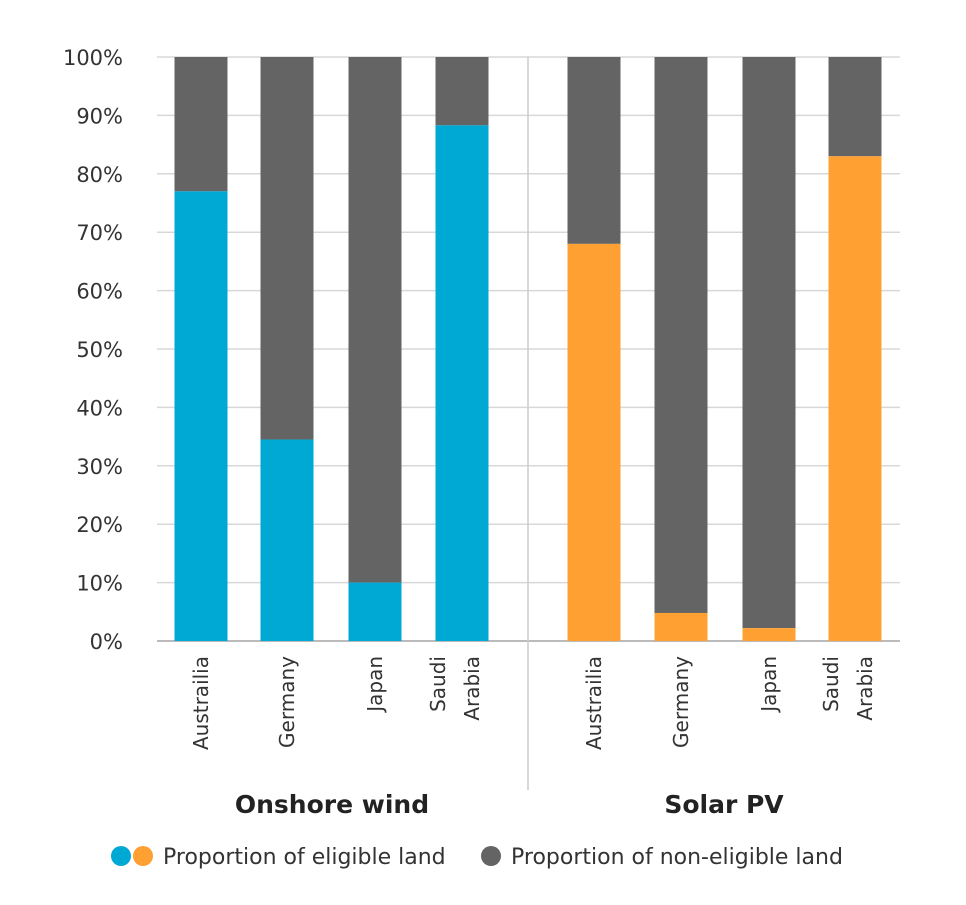 The image size is (966, 905). Describe the element at coordinates (304, 857) in the screenshot. I see `legend-label-eligible: Proportion of eligible land` at that location.